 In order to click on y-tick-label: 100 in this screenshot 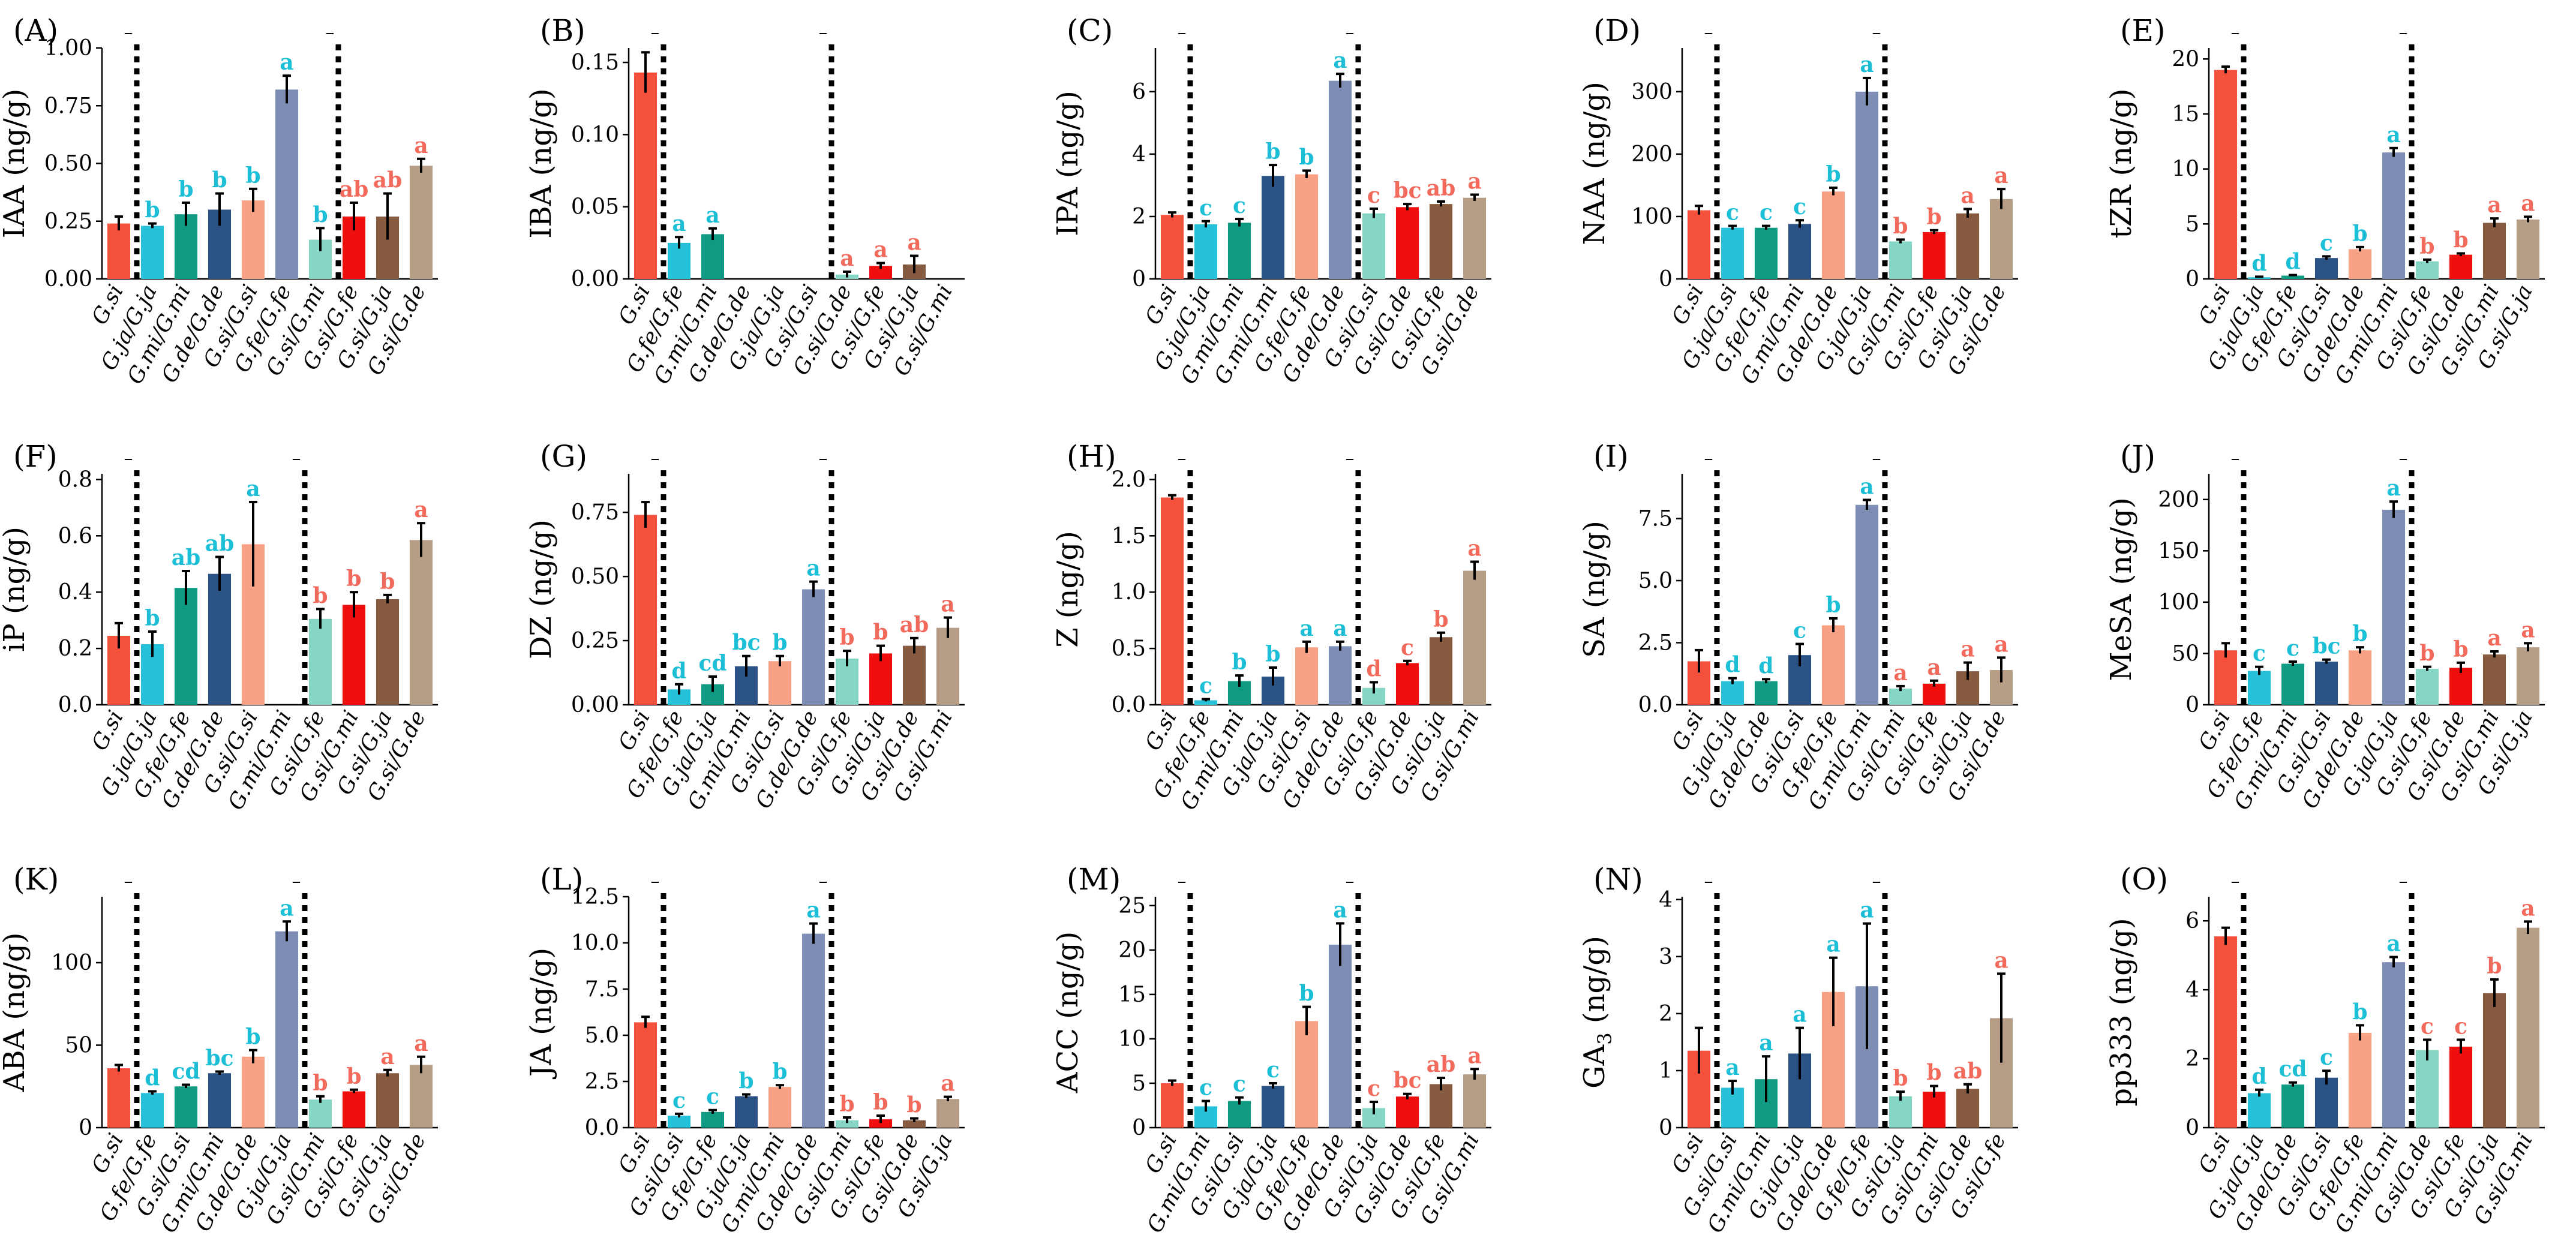, I will do `click(71, 963)`.